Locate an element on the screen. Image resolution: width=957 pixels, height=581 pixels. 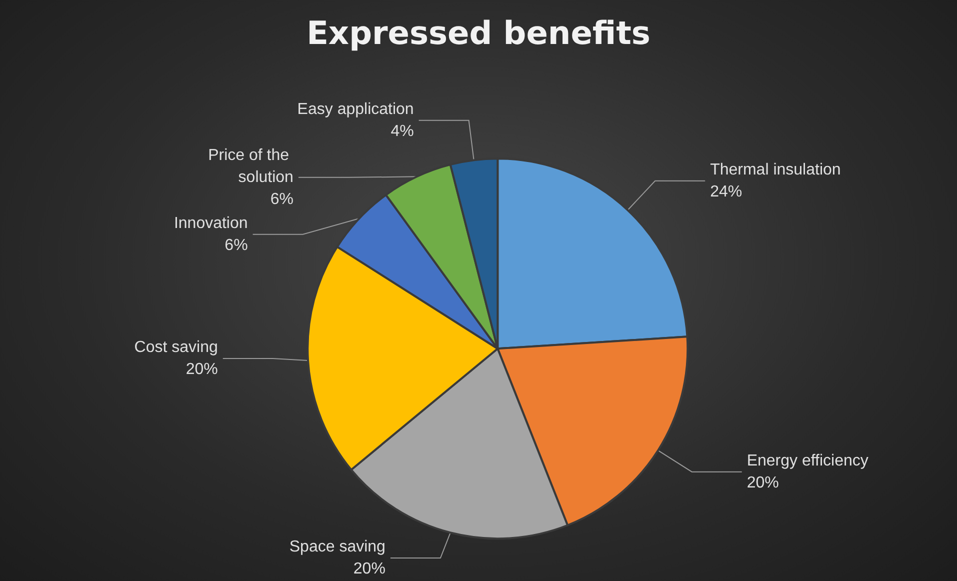
slice-label: Price of the solution is located at coordinates (251, 166).